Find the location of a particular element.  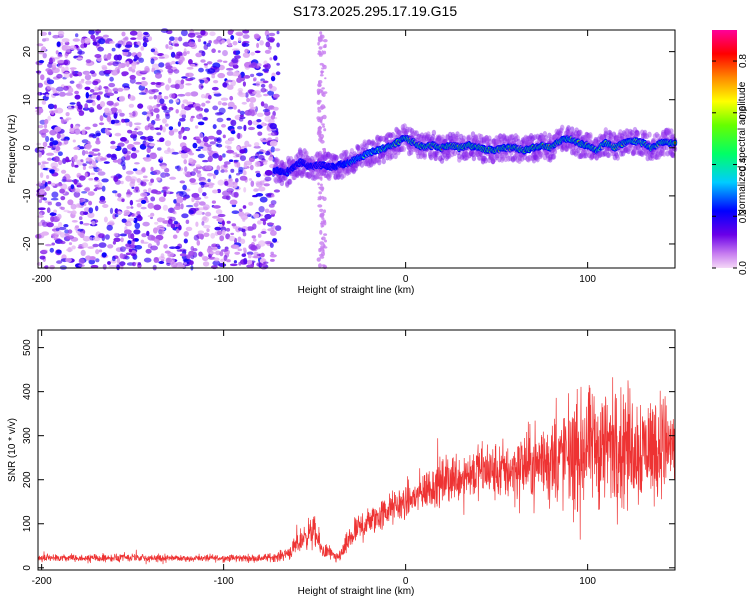

snr-y-axis-label: SNR (10 * v/v) is located at coordinates (12, 450).